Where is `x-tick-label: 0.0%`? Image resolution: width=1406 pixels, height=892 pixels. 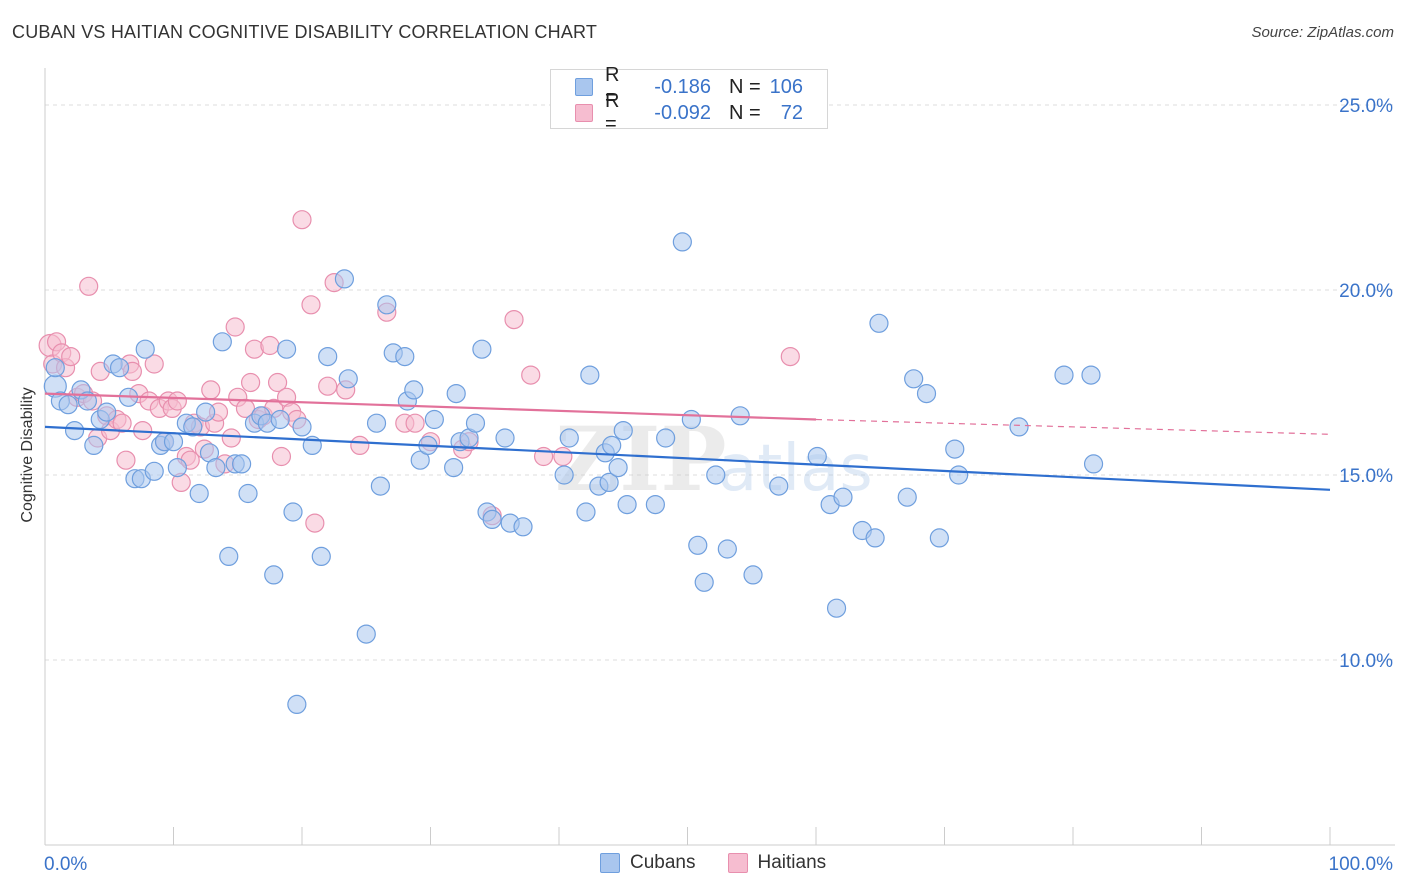 x-tick-label: 0.0% is located at coordinates (65, 864).